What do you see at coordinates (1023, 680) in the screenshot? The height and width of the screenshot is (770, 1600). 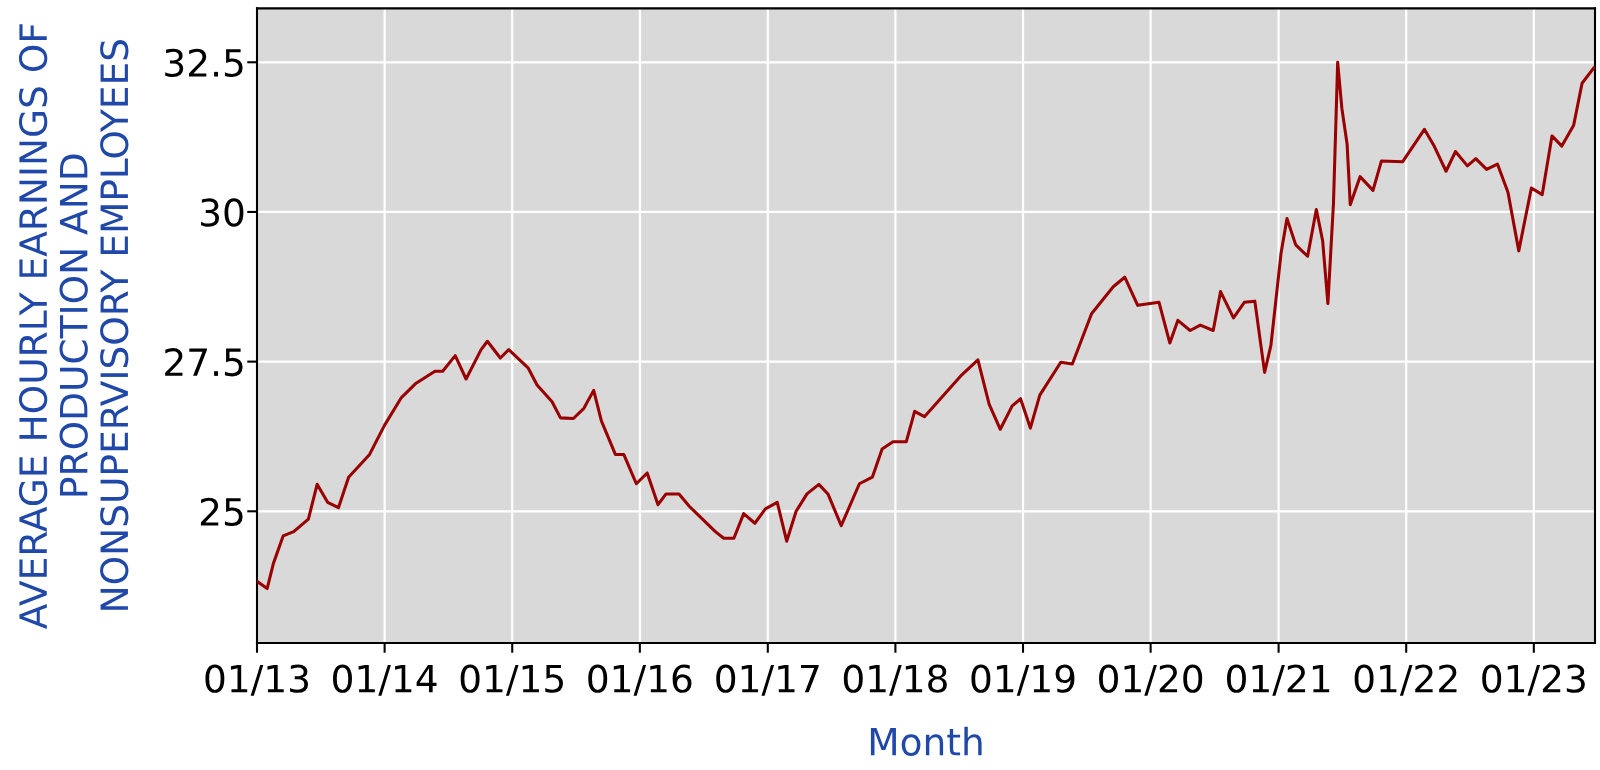 I see `x-tick-label: 01/19` at bounding box center [1023, 680].